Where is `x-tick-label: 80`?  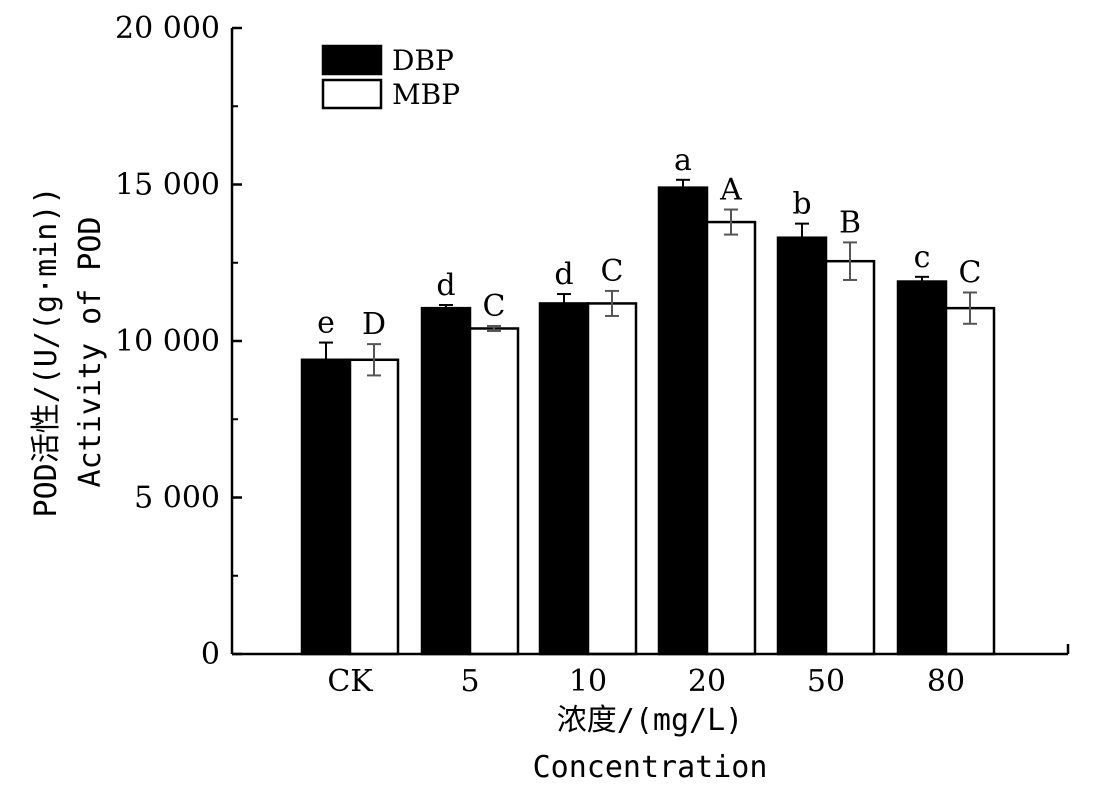
x-tick-label: 80 is located at coordinates (946, 681).